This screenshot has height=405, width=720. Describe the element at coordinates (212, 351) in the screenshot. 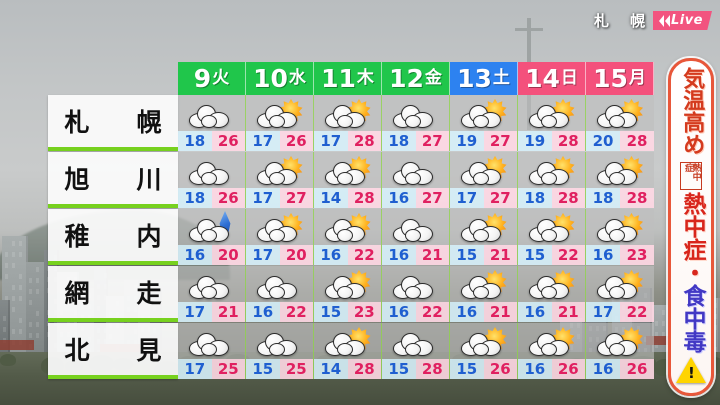

I see `forecast-cell: 17 25` at that location.